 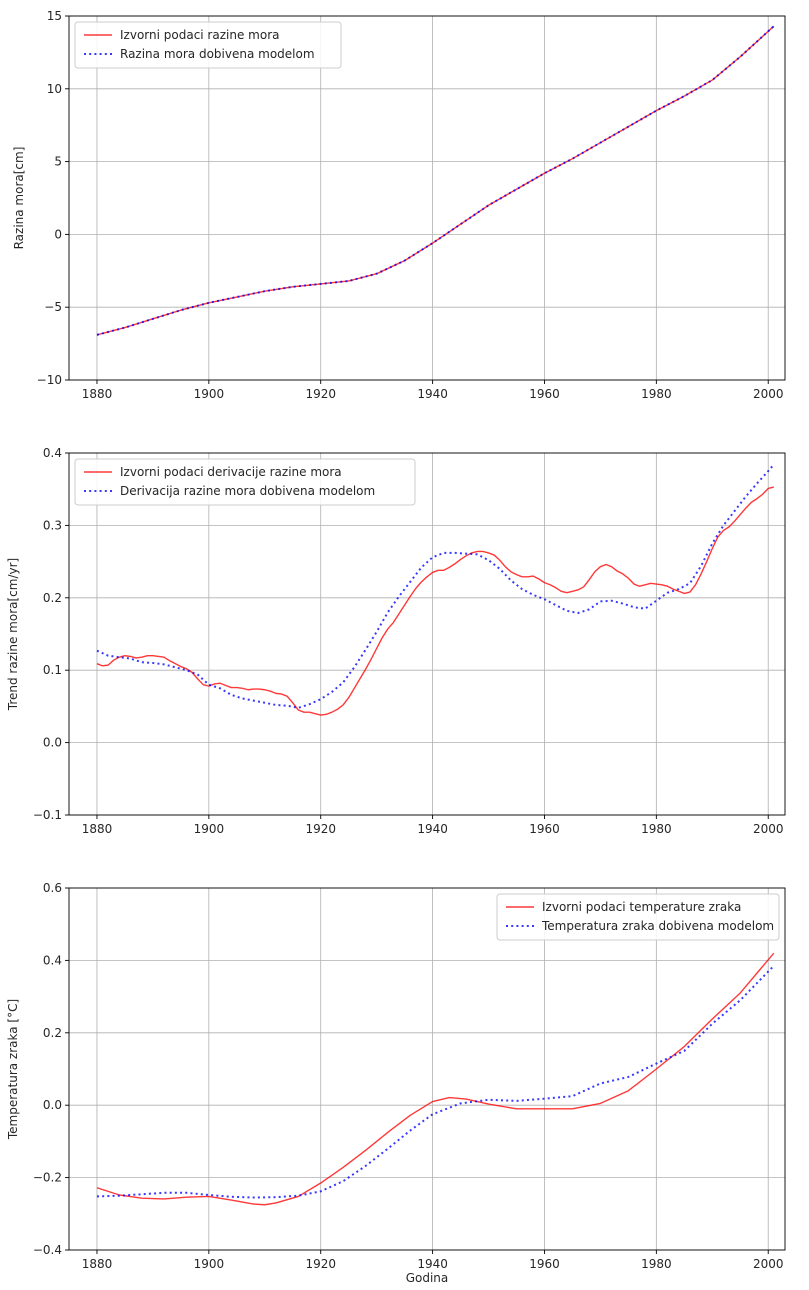 I want to click on y-axis-label: Trend razine mora[cm/yr], so click(x=13, y=634).